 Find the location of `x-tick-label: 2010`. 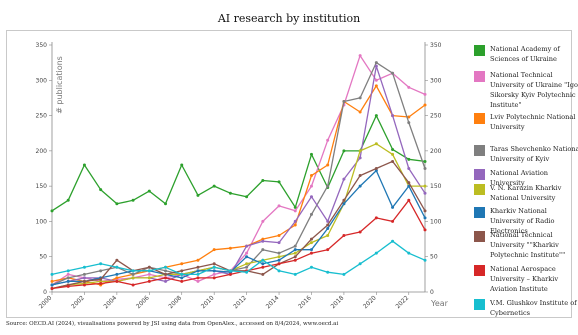

x-tick-label: 2010 is located at coordinates (208, 302).